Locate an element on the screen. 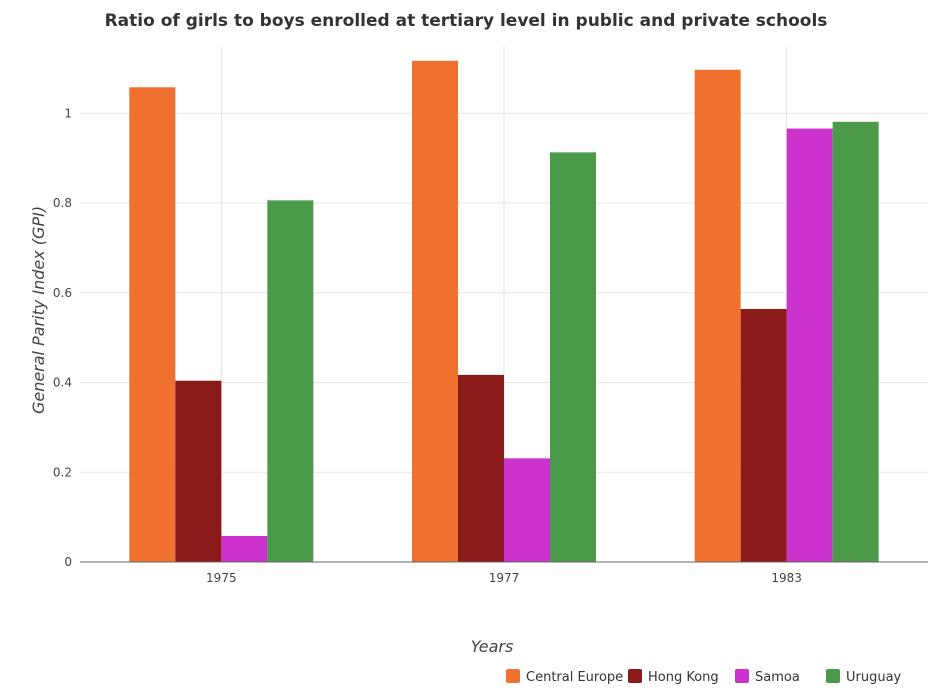 This screenshot has width=932, height=700. y-tick-label: 1 is located at coordinates (68, 113).